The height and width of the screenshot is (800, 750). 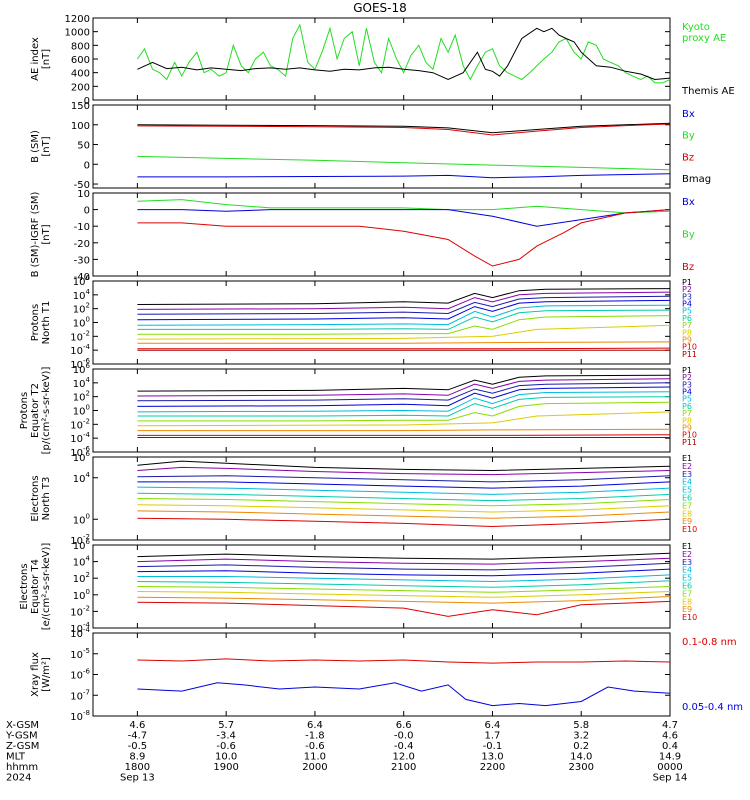 What do you see at coordinates (687, 304) in the screenshot?
I see `legend-p4: P4` at bounding box center [687, 304].